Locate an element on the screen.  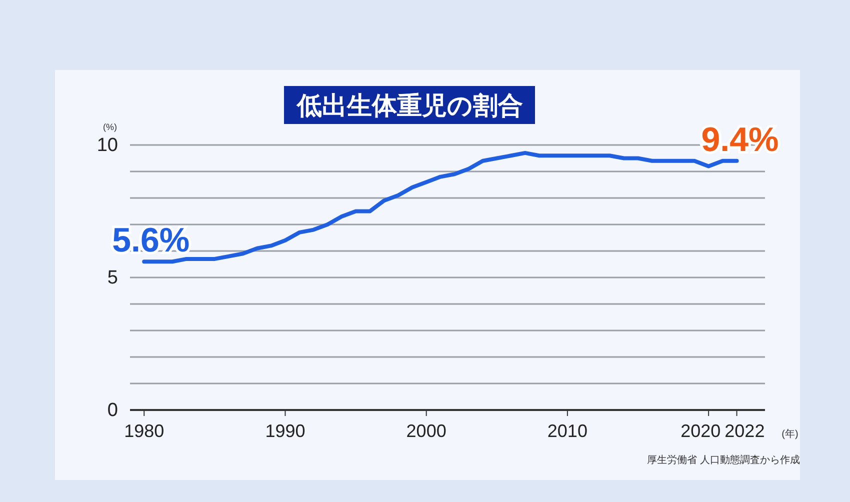
x-tick-label: 1980 is located at coordinates (144, 431).